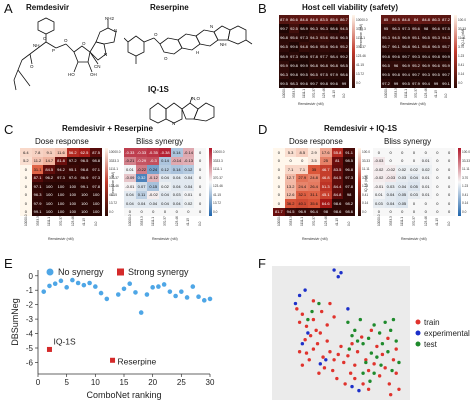 The image size is (474, 404). I want to click on y-tick-label: 100.0, so click(462, 19).